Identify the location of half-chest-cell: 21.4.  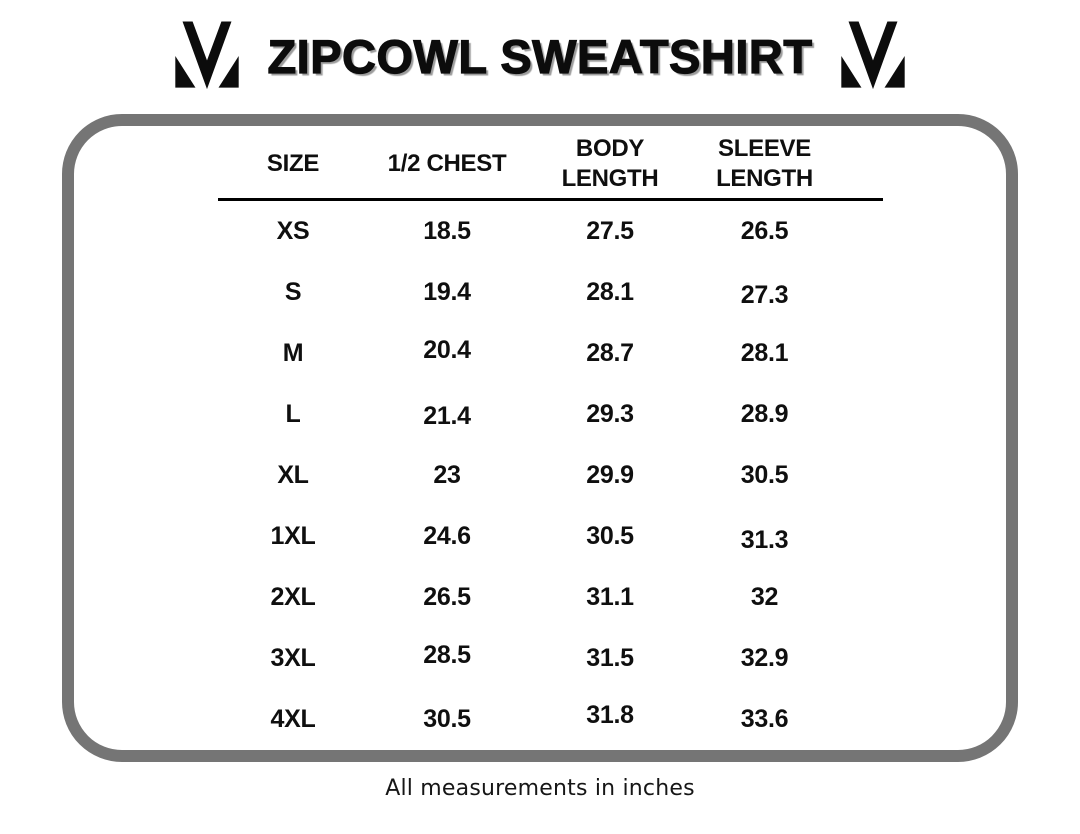
(447, 416).